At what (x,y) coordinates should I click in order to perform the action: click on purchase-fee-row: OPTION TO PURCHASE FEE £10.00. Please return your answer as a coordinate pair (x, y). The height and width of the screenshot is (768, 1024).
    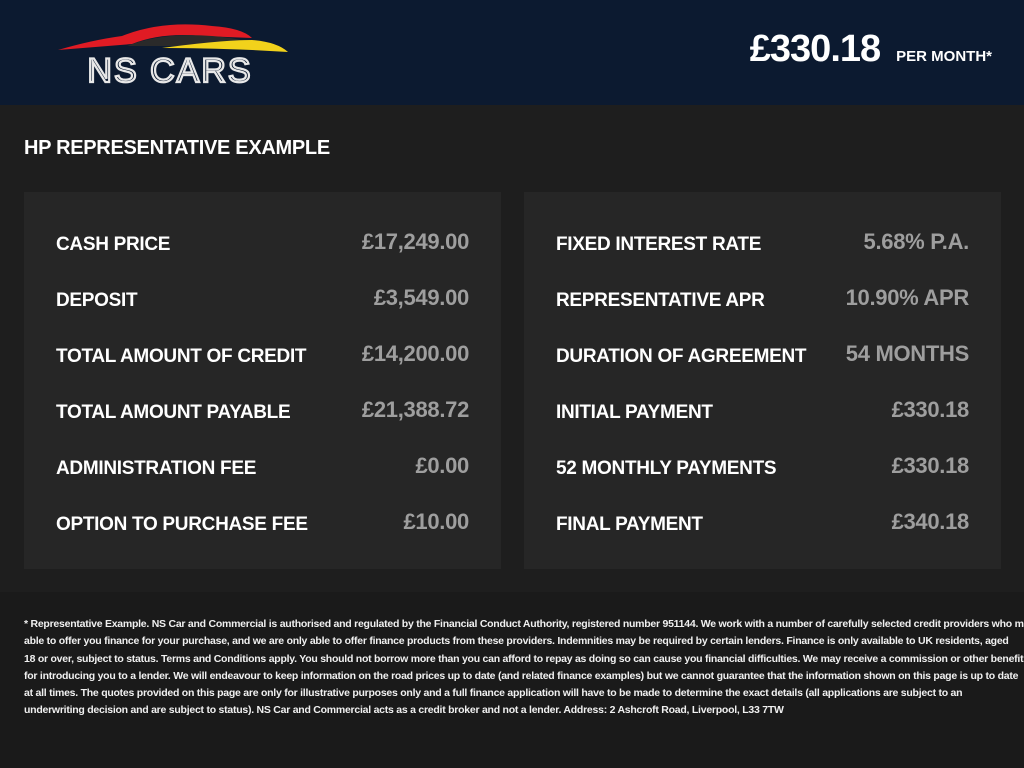
    Looking at the image, I should click on (262, 522).